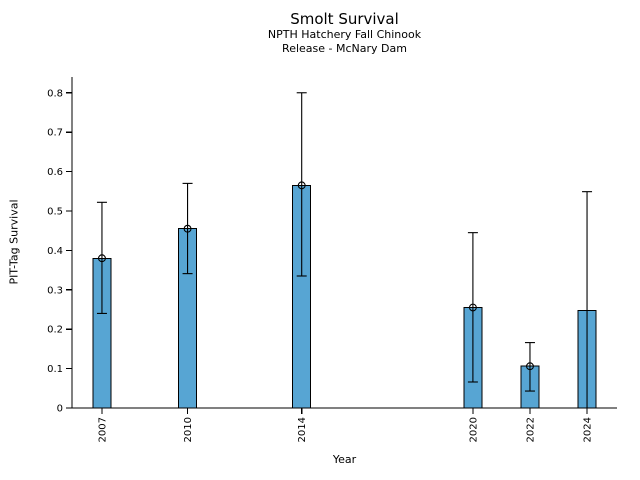 The height and width of the screenshot is (480, 640). Describe the element at coordinates (187, 228) in the screenshot. I see `point-marker-2010` at that location.